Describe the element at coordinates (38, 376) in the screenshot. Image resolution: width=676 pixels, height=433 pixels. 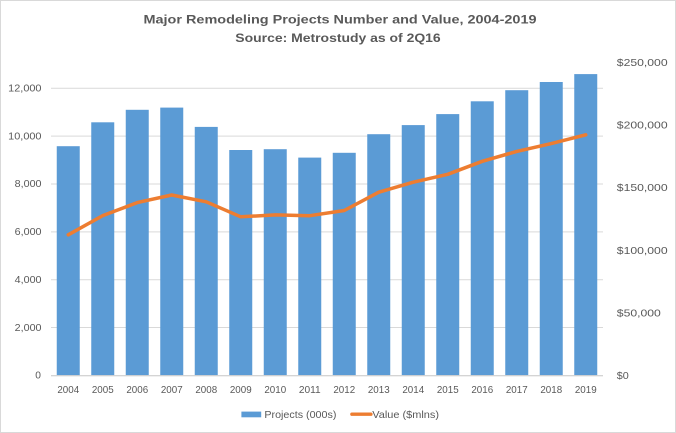
I see `svg-text: 0` at that location.